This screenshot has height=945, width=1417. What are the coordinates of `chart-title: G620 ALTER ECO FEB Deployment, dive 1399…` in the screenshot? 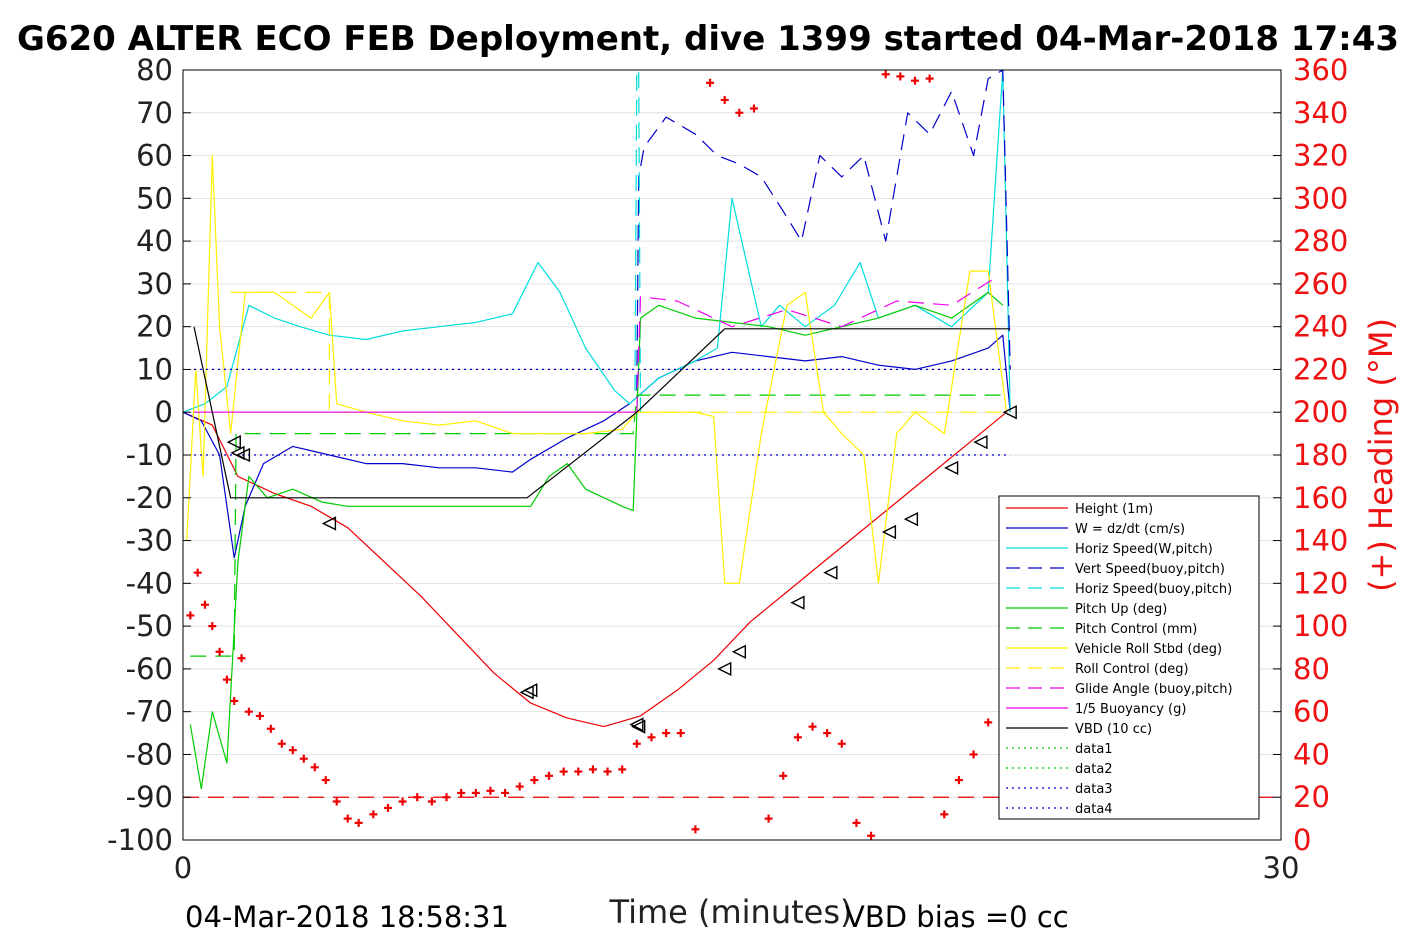 It's located at (708, 39).